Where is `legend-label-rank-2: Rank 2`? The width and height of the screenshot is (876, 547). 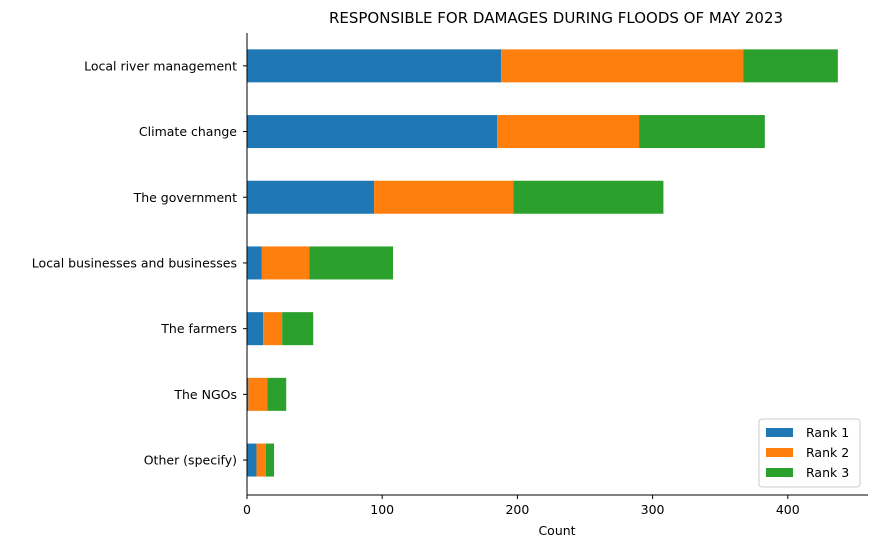 legend-label-rank-2: Rank 2 is located at coordinates (827, 452).